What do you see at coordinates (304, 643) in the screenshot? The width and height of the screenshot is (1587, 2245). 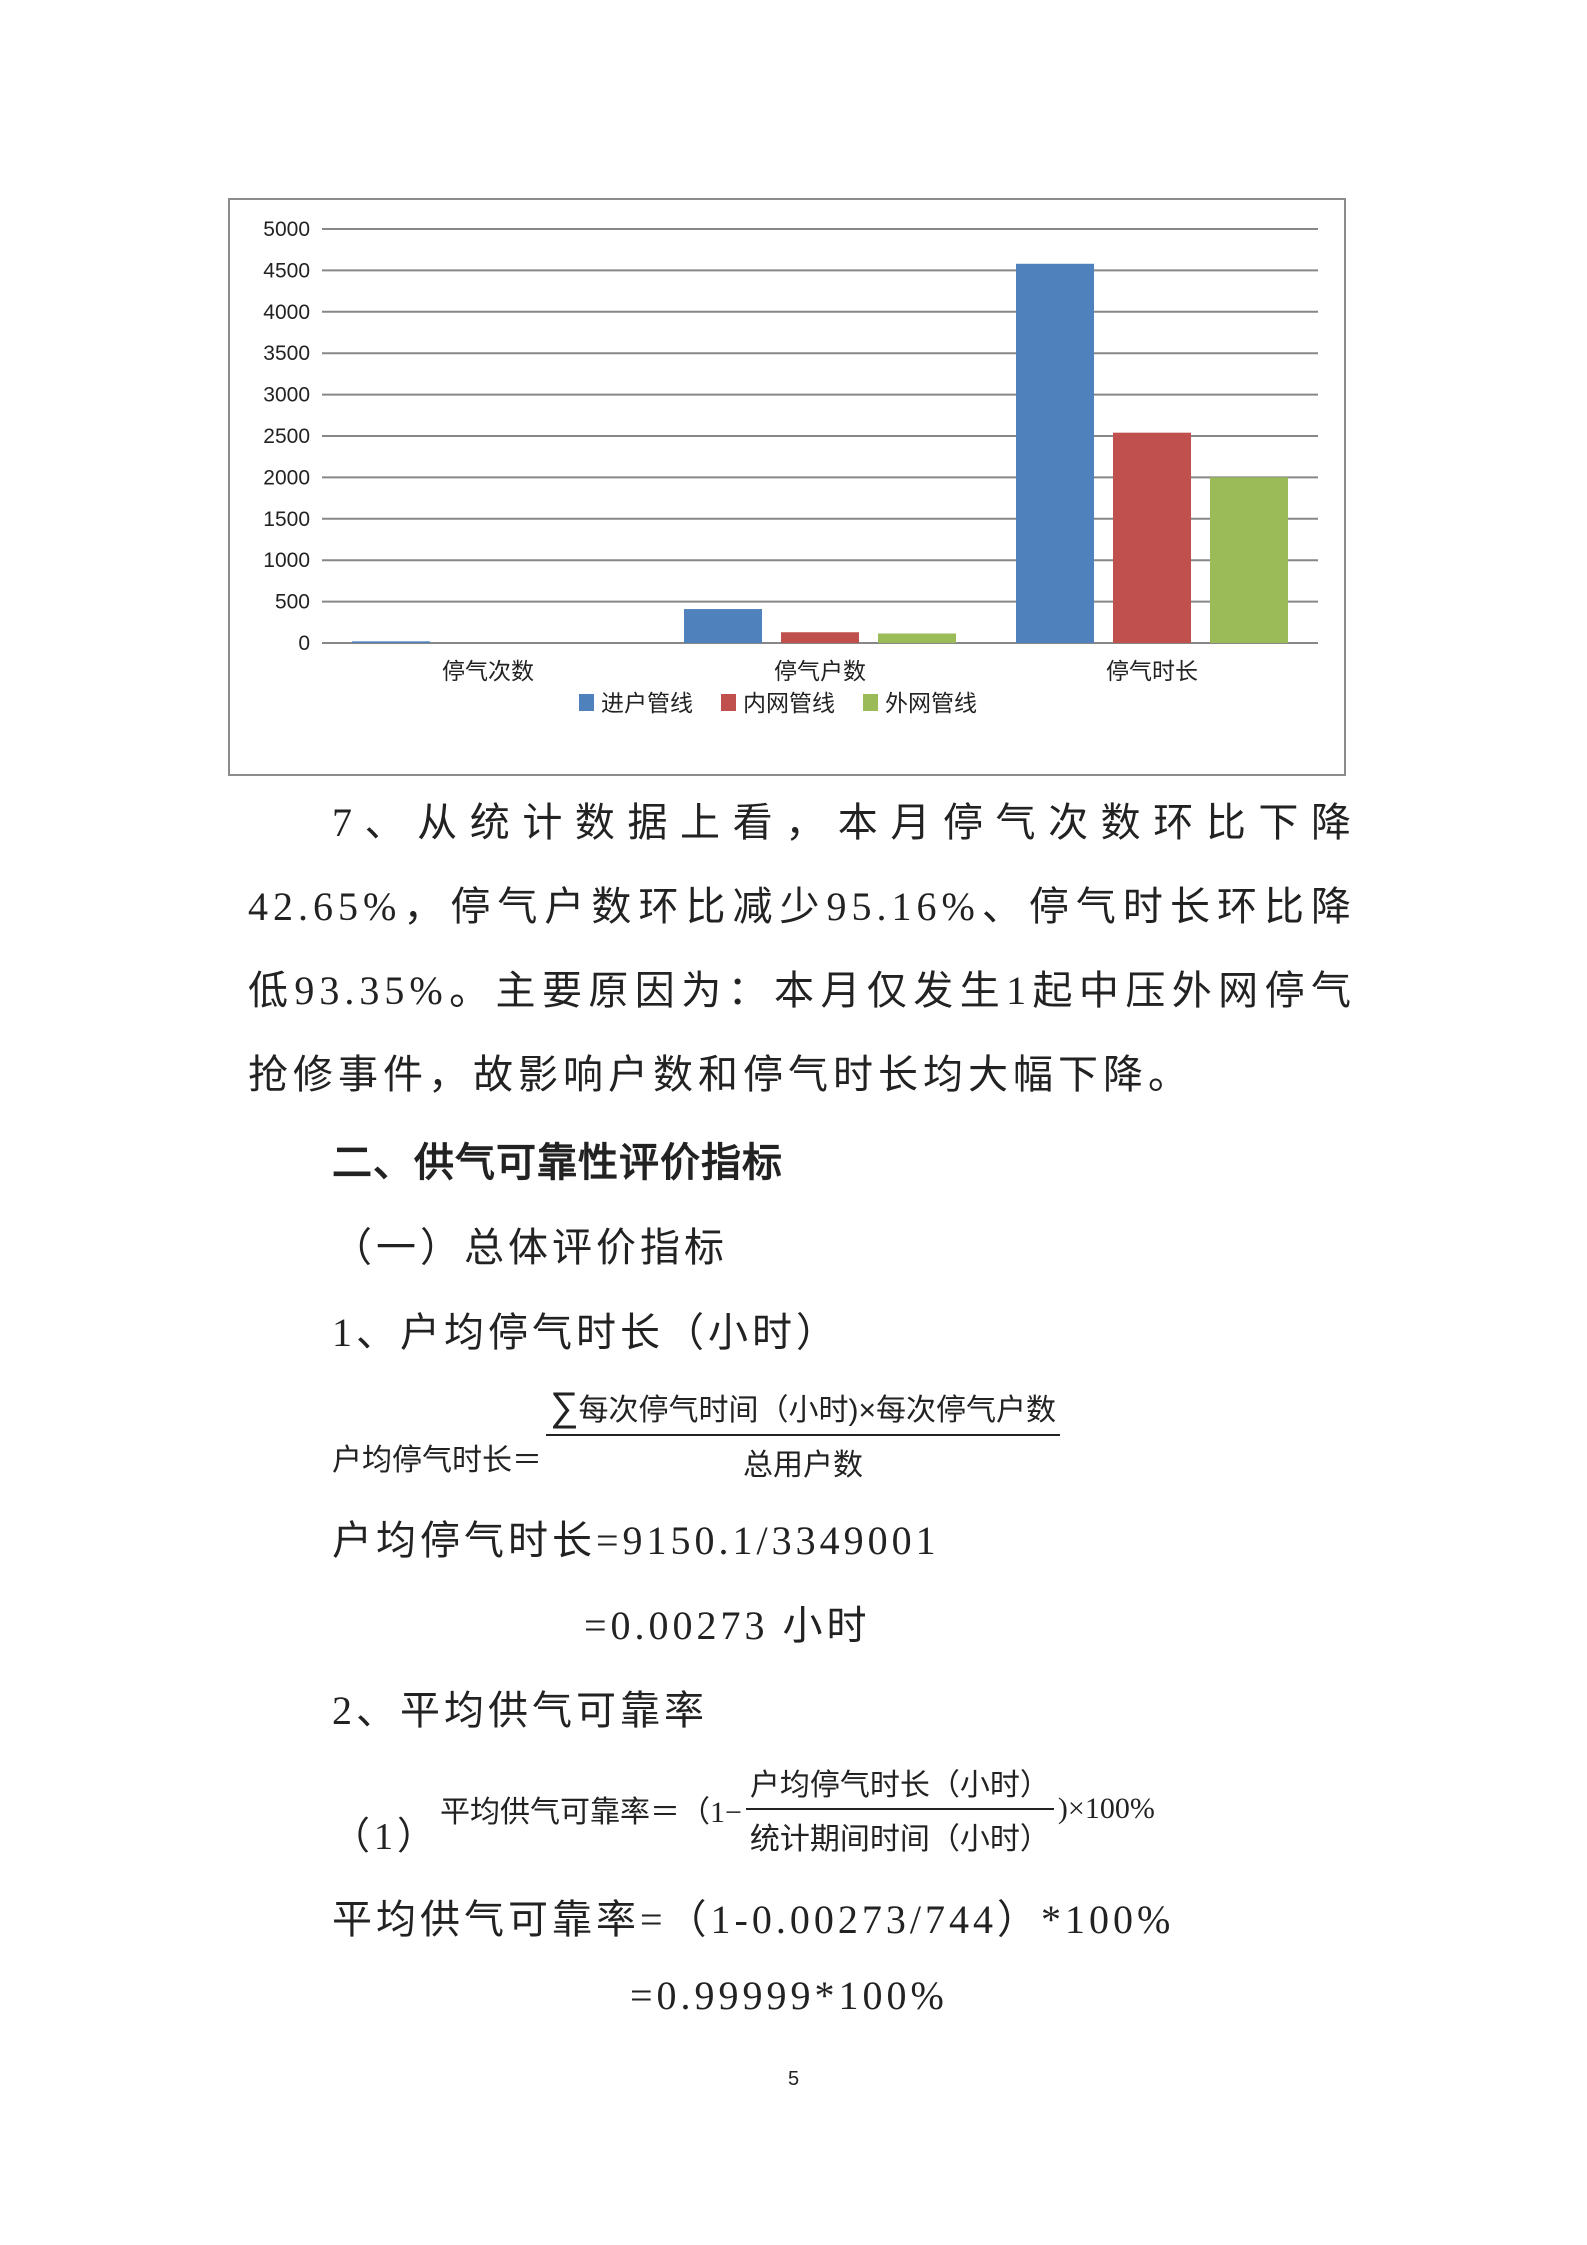 I see `y-tick-label: 0` at bounding box center [304, 643].